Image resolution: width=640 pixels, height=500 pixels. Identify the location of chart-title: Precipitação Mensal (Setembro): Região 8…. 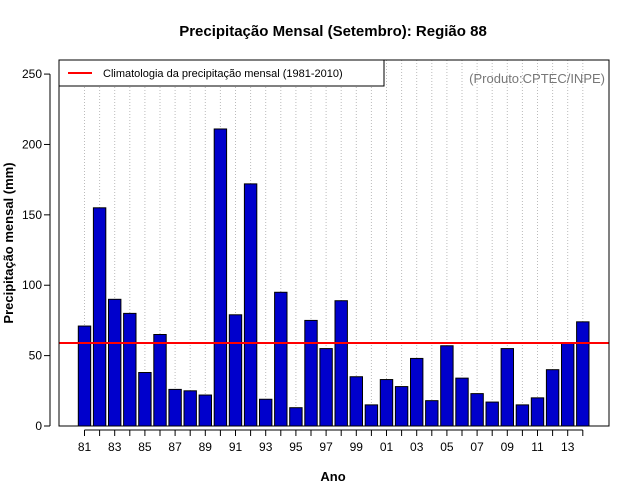
(333, 31).